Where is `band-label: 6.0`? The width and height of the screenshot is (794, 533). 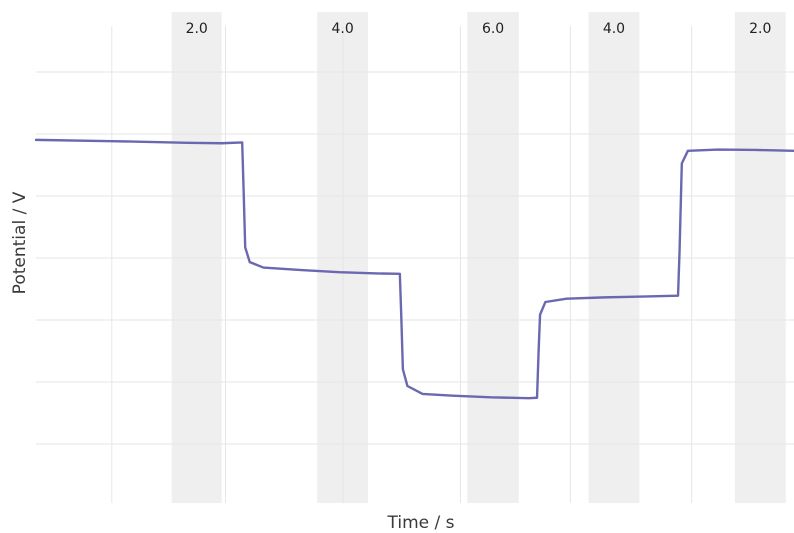 band-label: 6.0 is located at coordinates (493, 29).